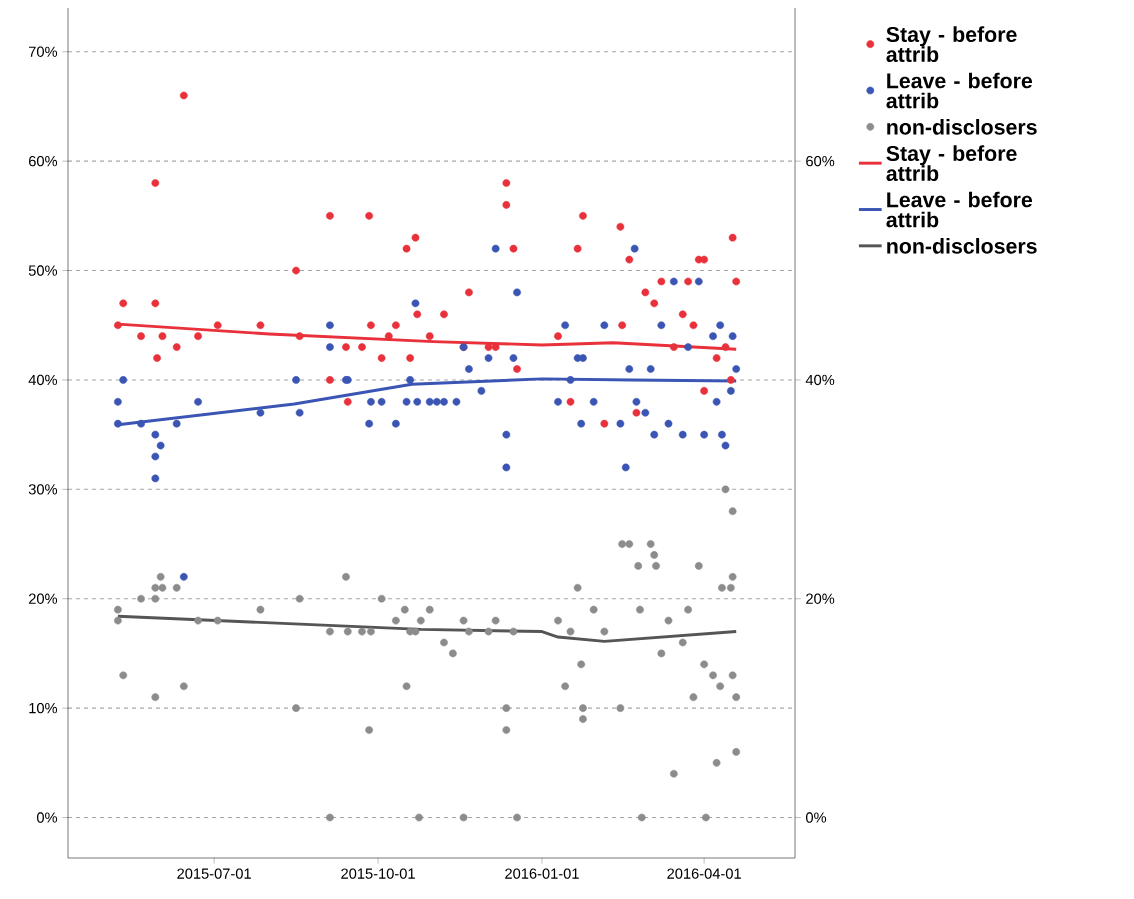 The image size is (1134, 899). Describe the element at coordinates (43, 380) in the screenshot. I see `y-tick-label: 40%` at that location.